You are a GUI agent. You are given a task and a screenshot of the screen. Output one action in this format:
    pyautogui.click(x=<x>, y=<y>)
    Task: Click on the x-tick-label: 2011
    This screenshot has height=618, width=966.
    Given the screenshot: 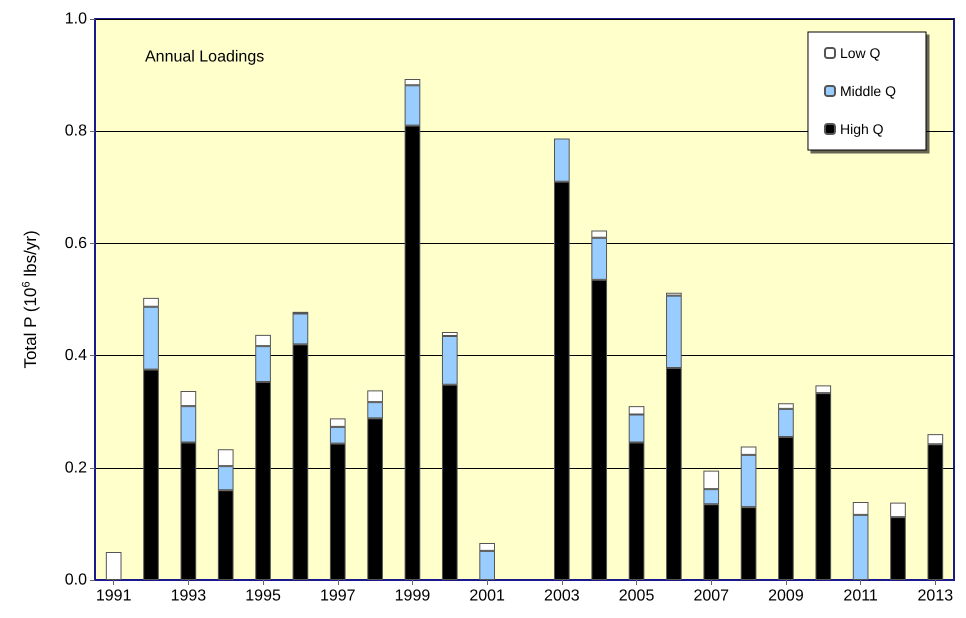 What is the action you would take?
    pyautogui.click(x=860, y=596)
    